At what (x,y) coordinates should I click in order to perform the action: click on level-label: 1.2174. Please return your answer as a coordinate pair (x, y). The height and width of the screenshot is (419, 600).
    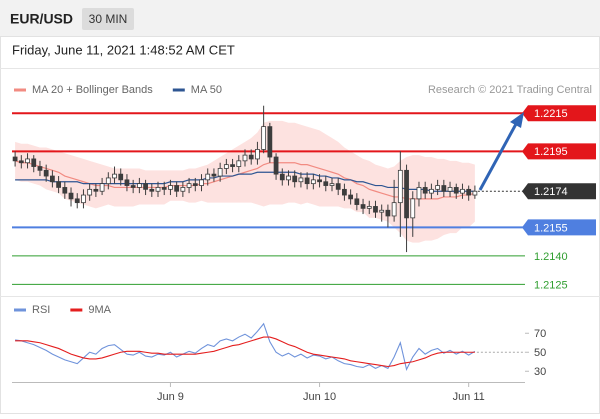
    Looking at the image, I should click on (551, 192).